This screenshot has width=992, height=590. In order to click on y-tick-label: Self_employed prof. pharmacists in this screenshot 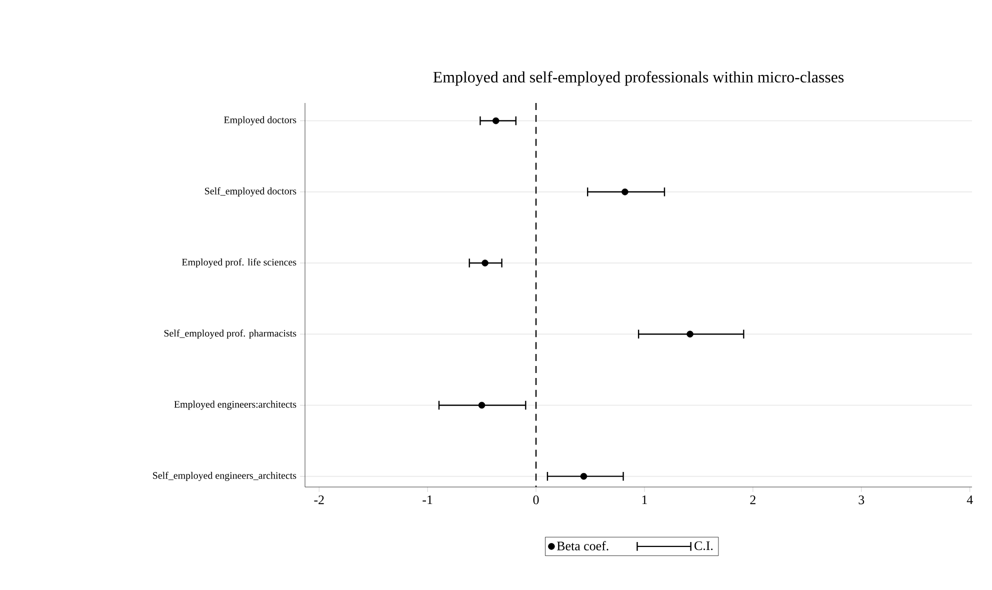, I will do `click(230, 334)`.